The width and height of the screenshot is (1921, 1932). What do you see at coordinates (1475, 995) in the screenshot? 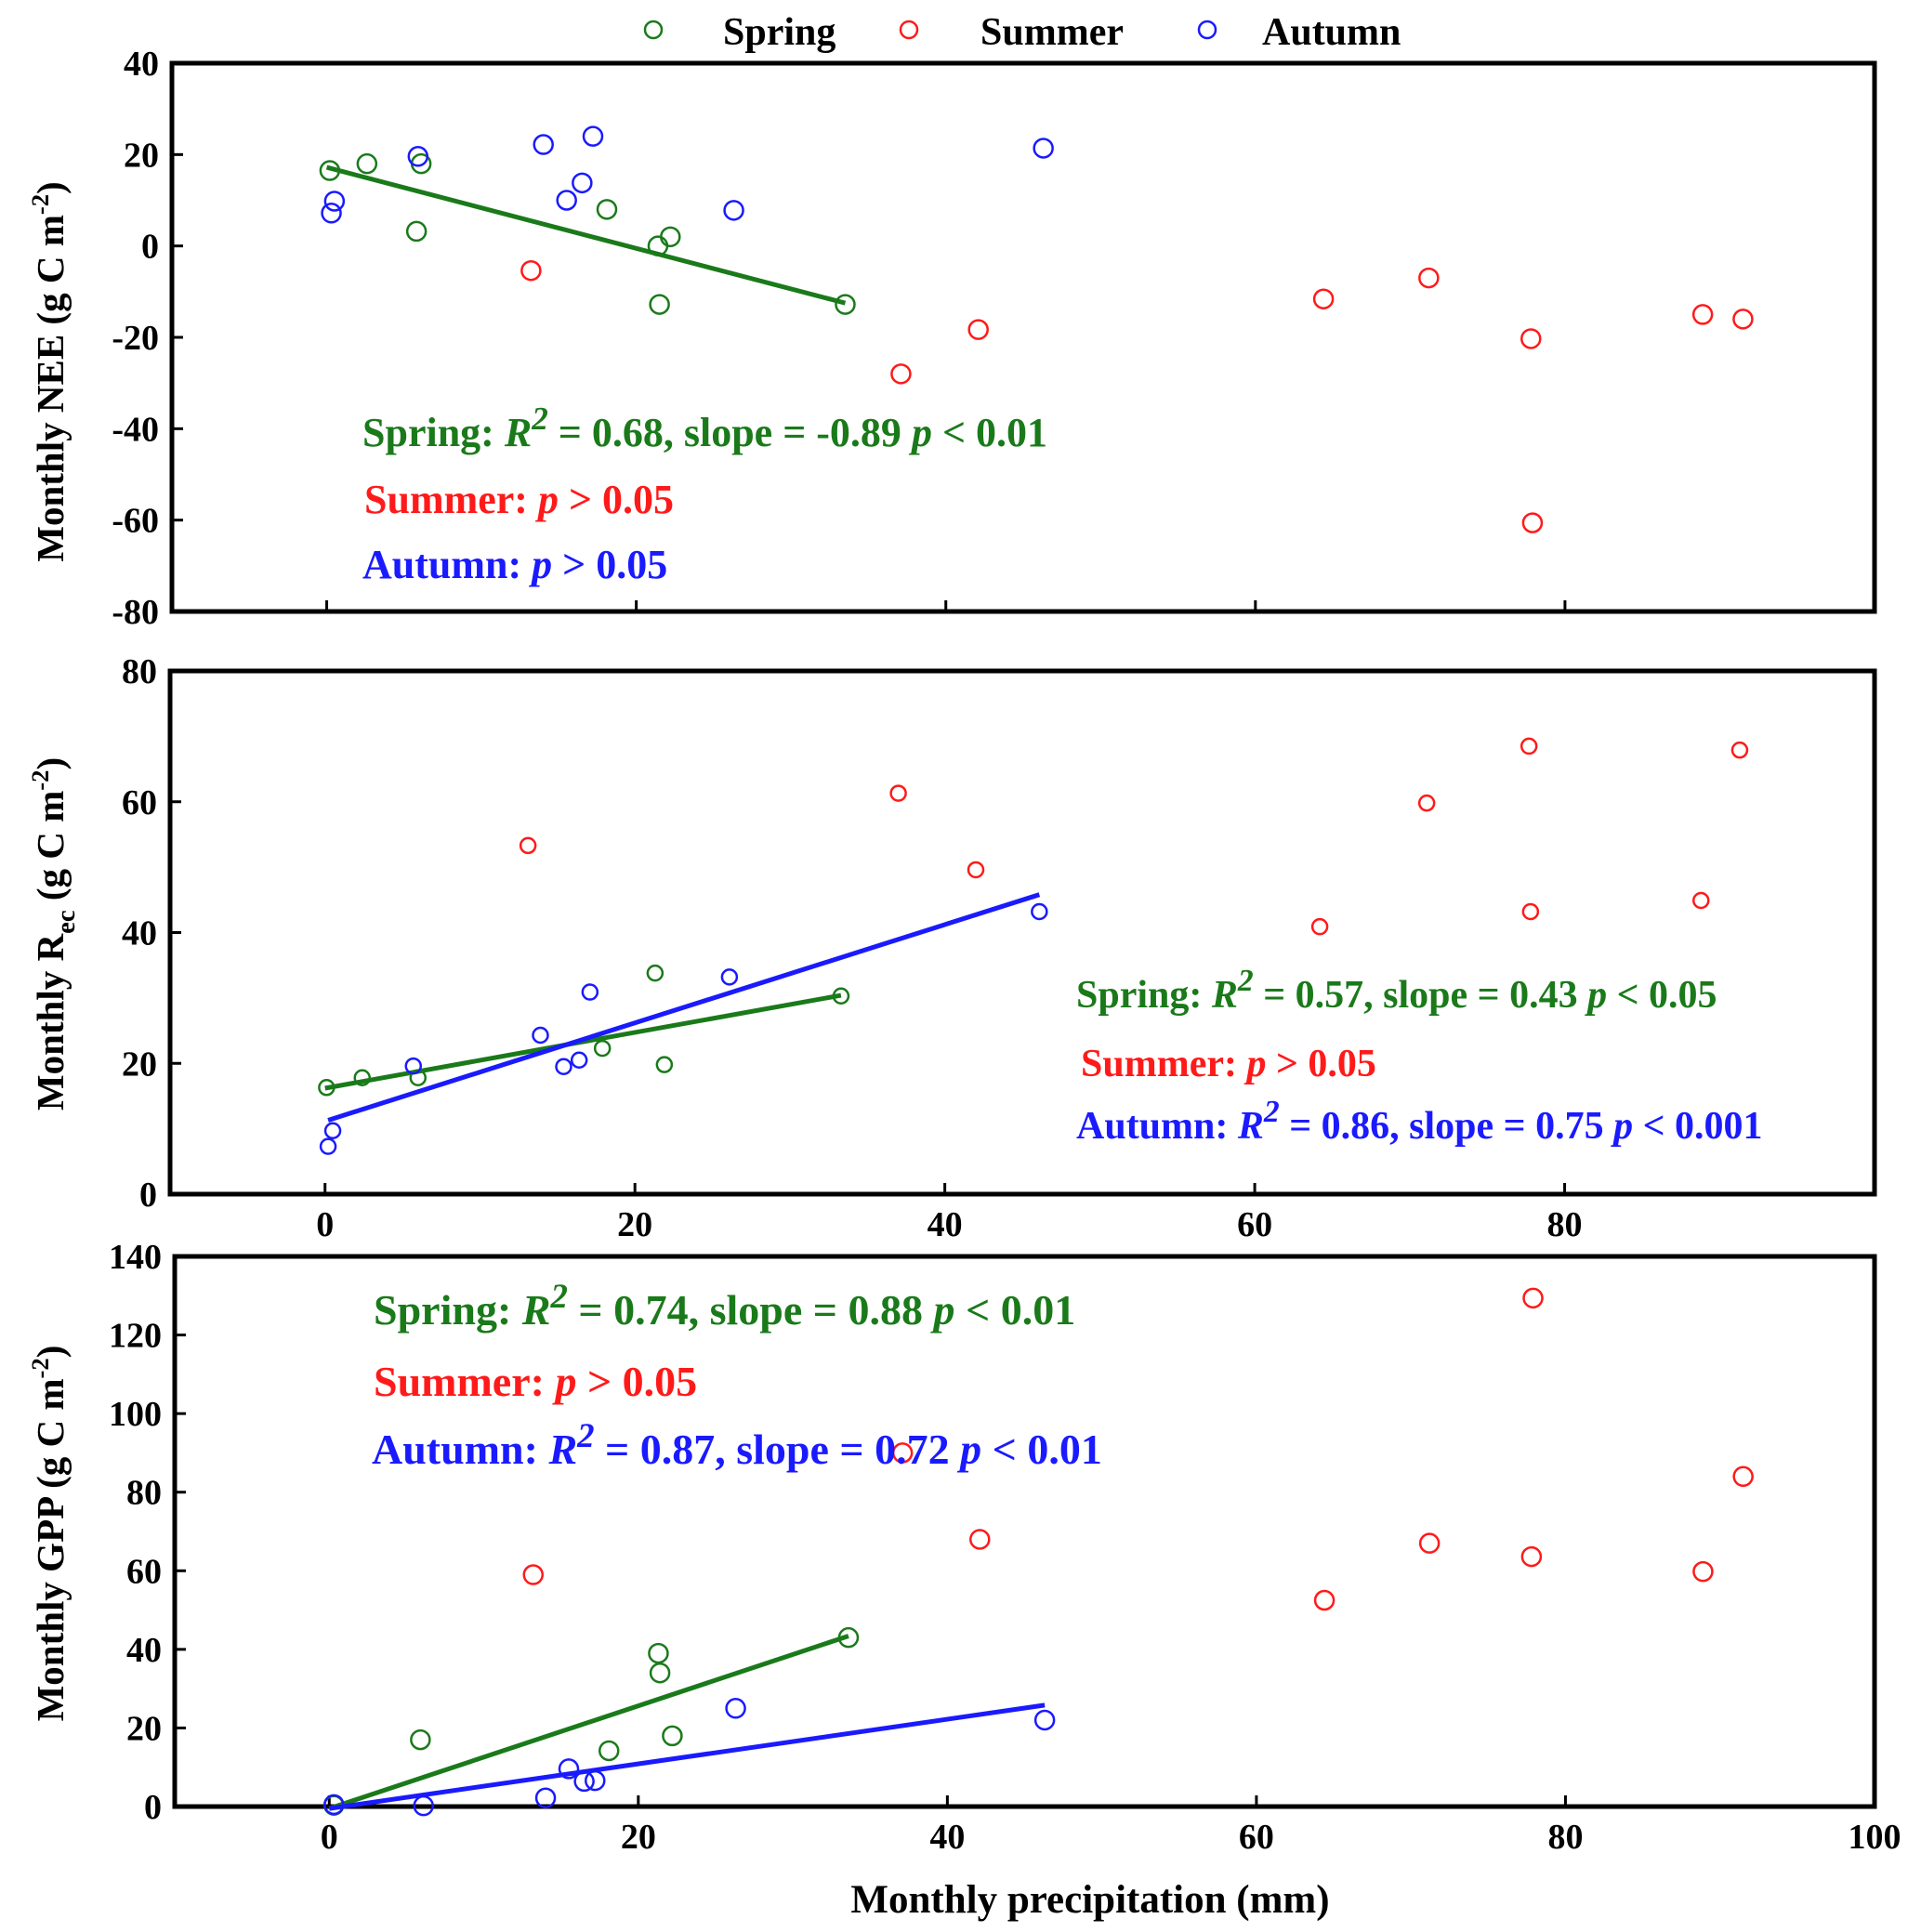
I see `annotation-slope: , slope = 0.43` at bounding box center [1475, 995].